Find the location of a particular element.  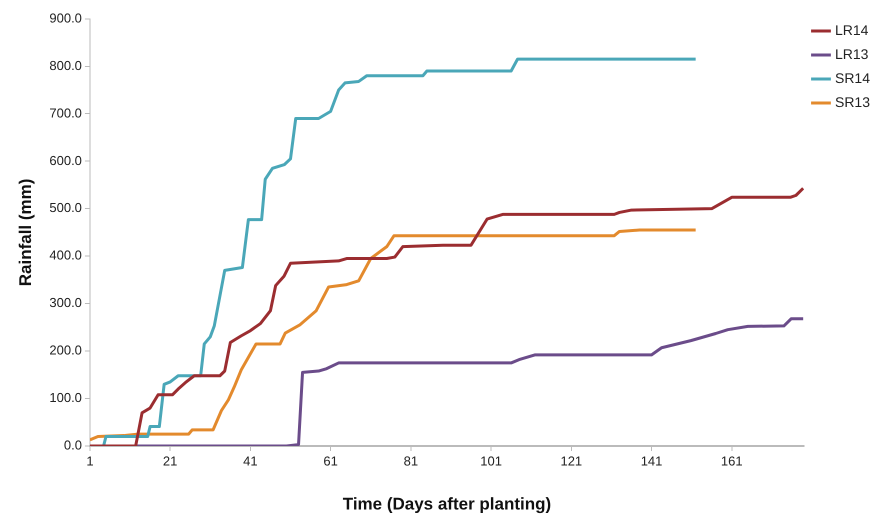

y-tick-label: 0.0 is located at coordinates (73, 445).